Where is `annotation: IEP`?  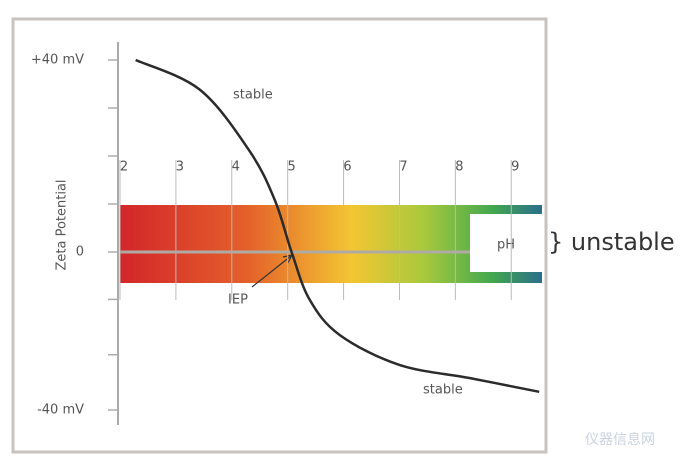
annotation: IEP is located at coordinates (238, 300).